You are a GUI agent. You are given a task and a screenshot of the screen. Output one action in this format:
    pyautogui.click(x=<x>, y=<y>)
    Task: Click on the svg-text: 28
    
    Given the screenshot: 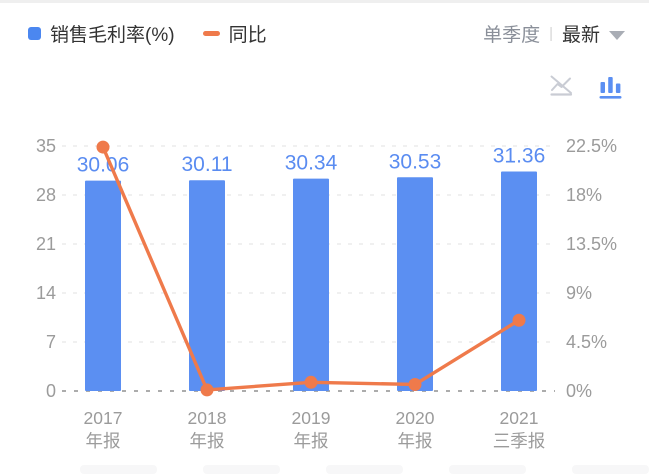 What is the action you would take?
    pyautogui.click(x=46, y=195)
    